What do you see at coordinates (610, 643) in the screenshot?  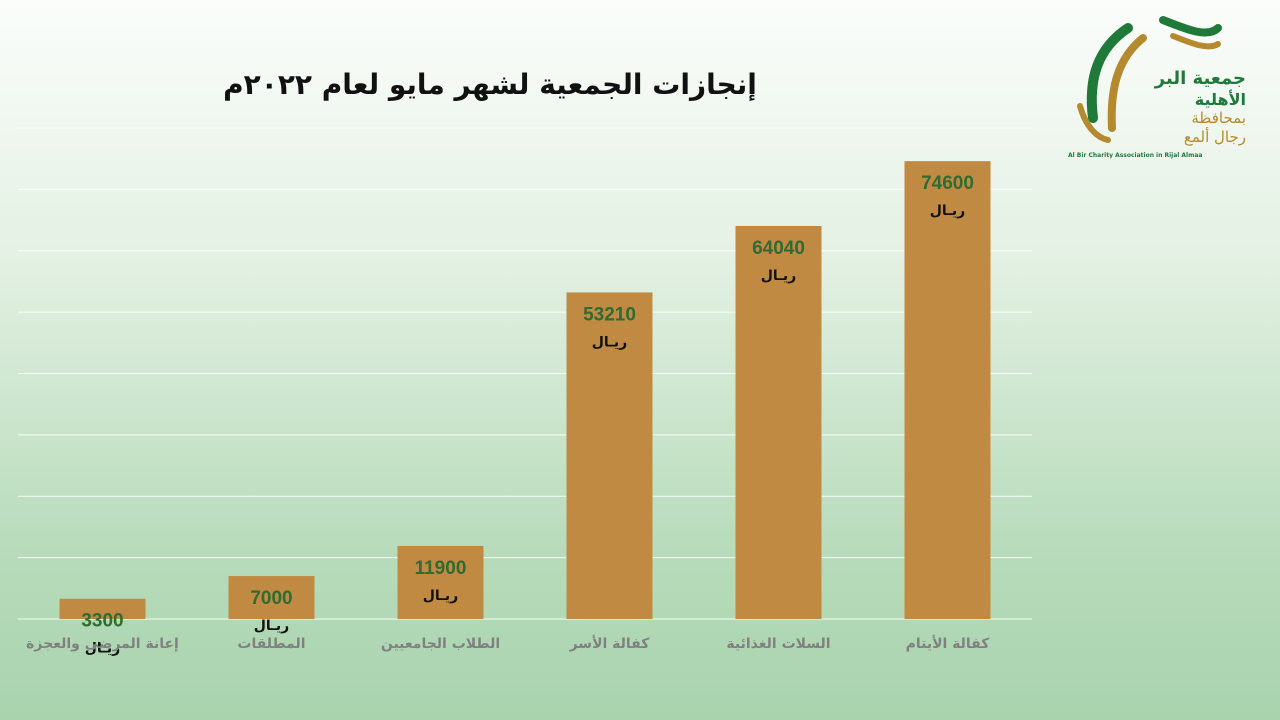 I see `category-label: كفالة الأسر` at bounding box center [610, 643].